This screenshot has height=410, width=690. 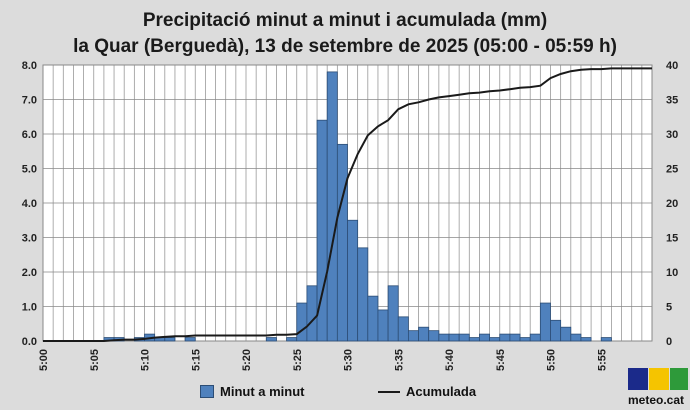 What do you see at coordinates (672, 204) in the screenshot?
I see `y-right-tick-label: 20` at bounding box center [672, 204].